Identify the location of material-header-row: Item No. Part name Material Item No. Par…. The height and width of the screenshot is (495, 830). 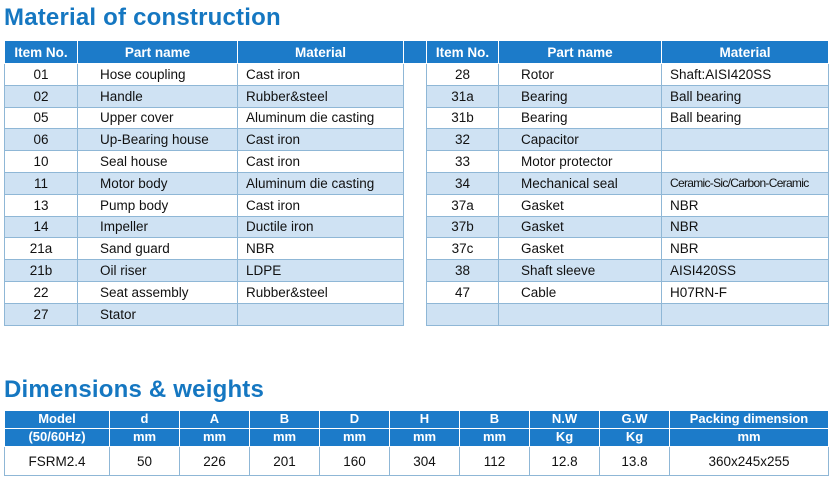
(416, 52).